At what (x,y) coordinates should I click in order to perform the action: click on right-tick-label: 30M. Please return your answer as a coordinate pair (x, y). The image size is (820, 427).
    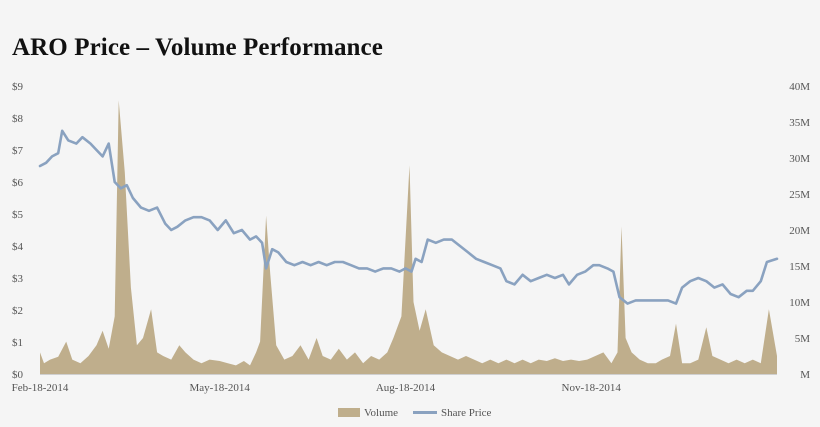
    Looking at the image, I should click on (799, 159).